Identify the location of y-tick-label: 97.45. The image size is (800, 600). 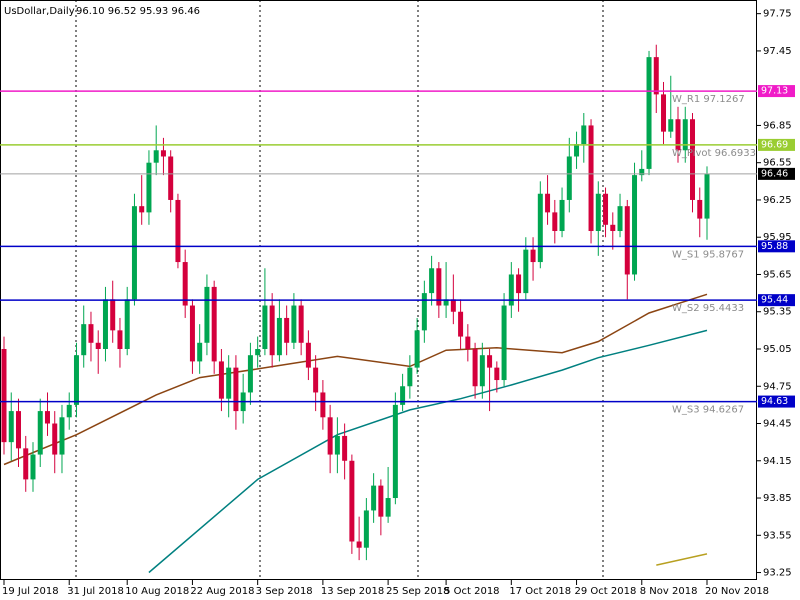
(777, 51).